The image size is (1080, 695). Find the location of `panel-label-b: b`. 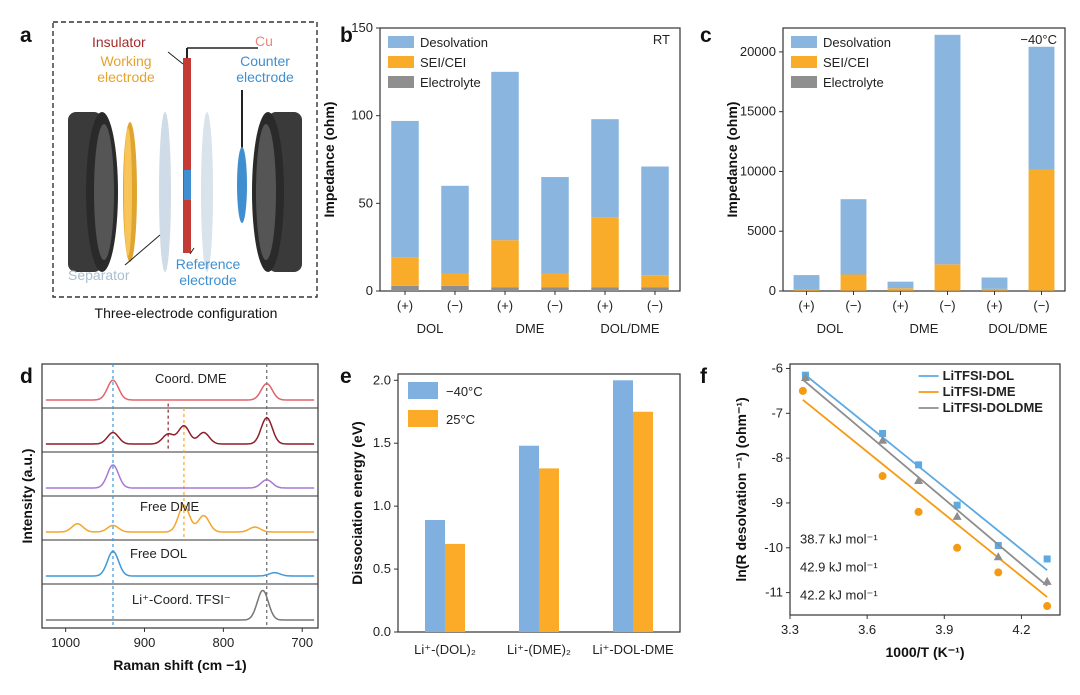

panel-label-b: b is located at coordinates (346, 35).